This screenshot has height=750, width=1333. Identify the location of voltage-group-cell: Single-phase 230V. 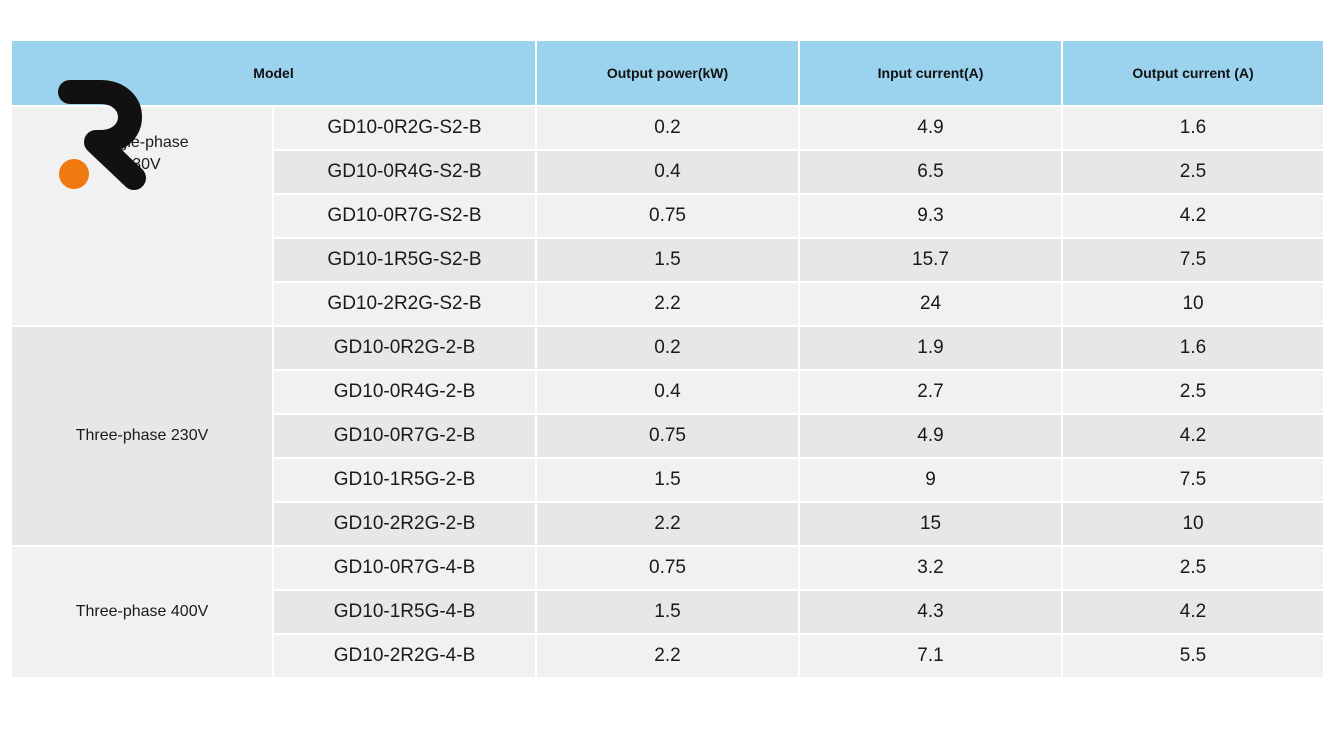
(142, 216).